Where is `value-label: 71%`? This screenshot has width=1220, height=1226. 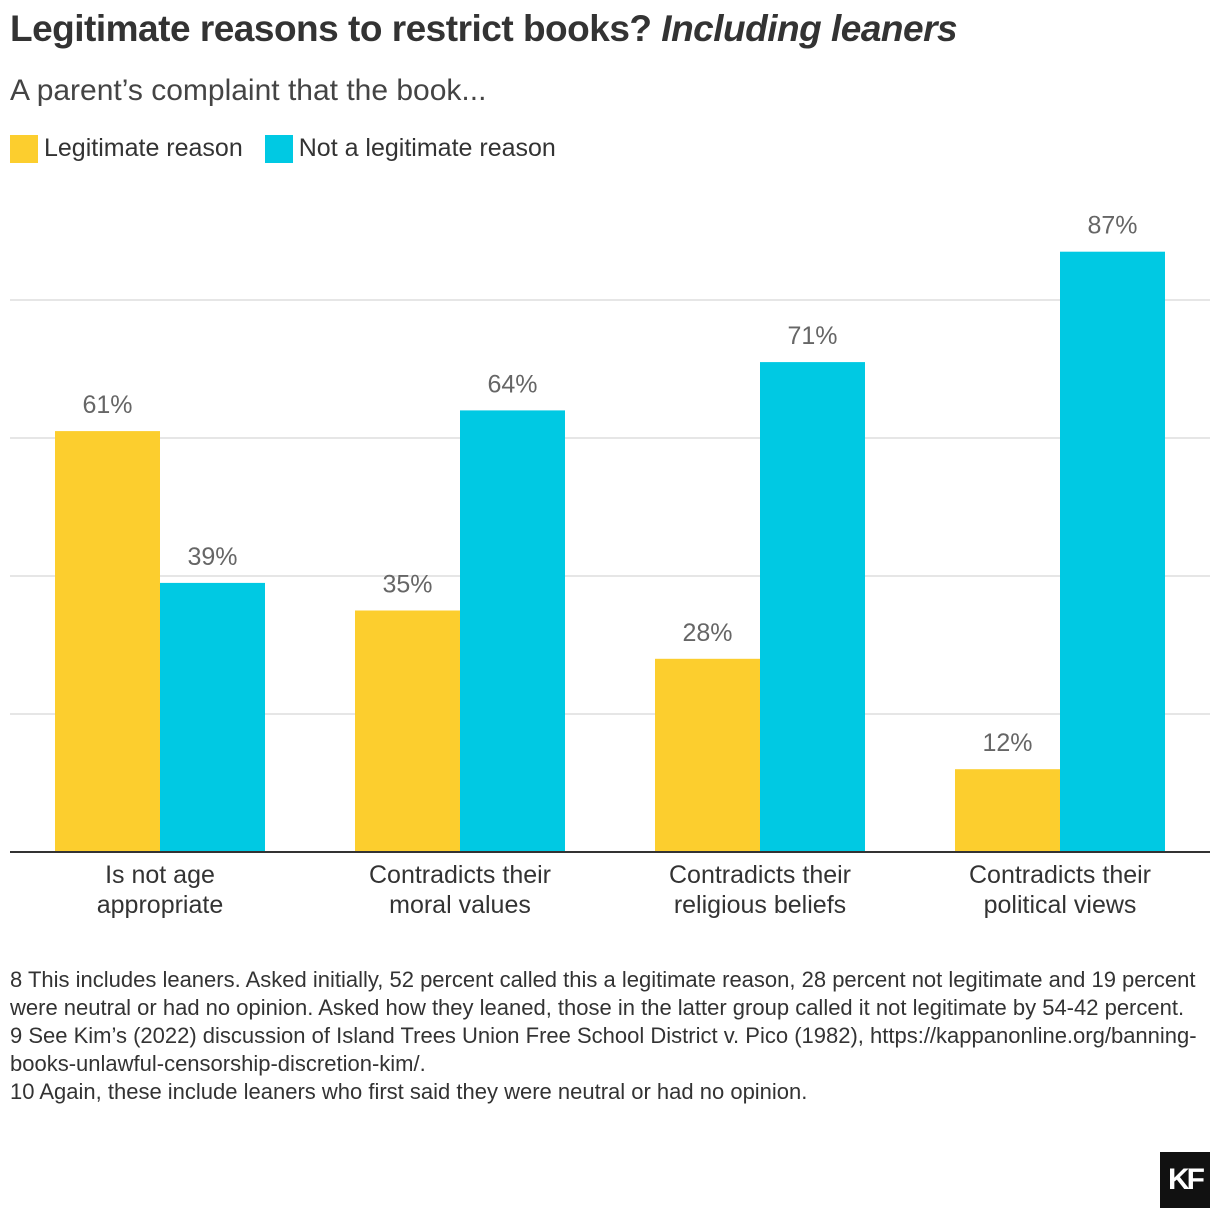 value-label: 71% is located at coordinates (812, 336).